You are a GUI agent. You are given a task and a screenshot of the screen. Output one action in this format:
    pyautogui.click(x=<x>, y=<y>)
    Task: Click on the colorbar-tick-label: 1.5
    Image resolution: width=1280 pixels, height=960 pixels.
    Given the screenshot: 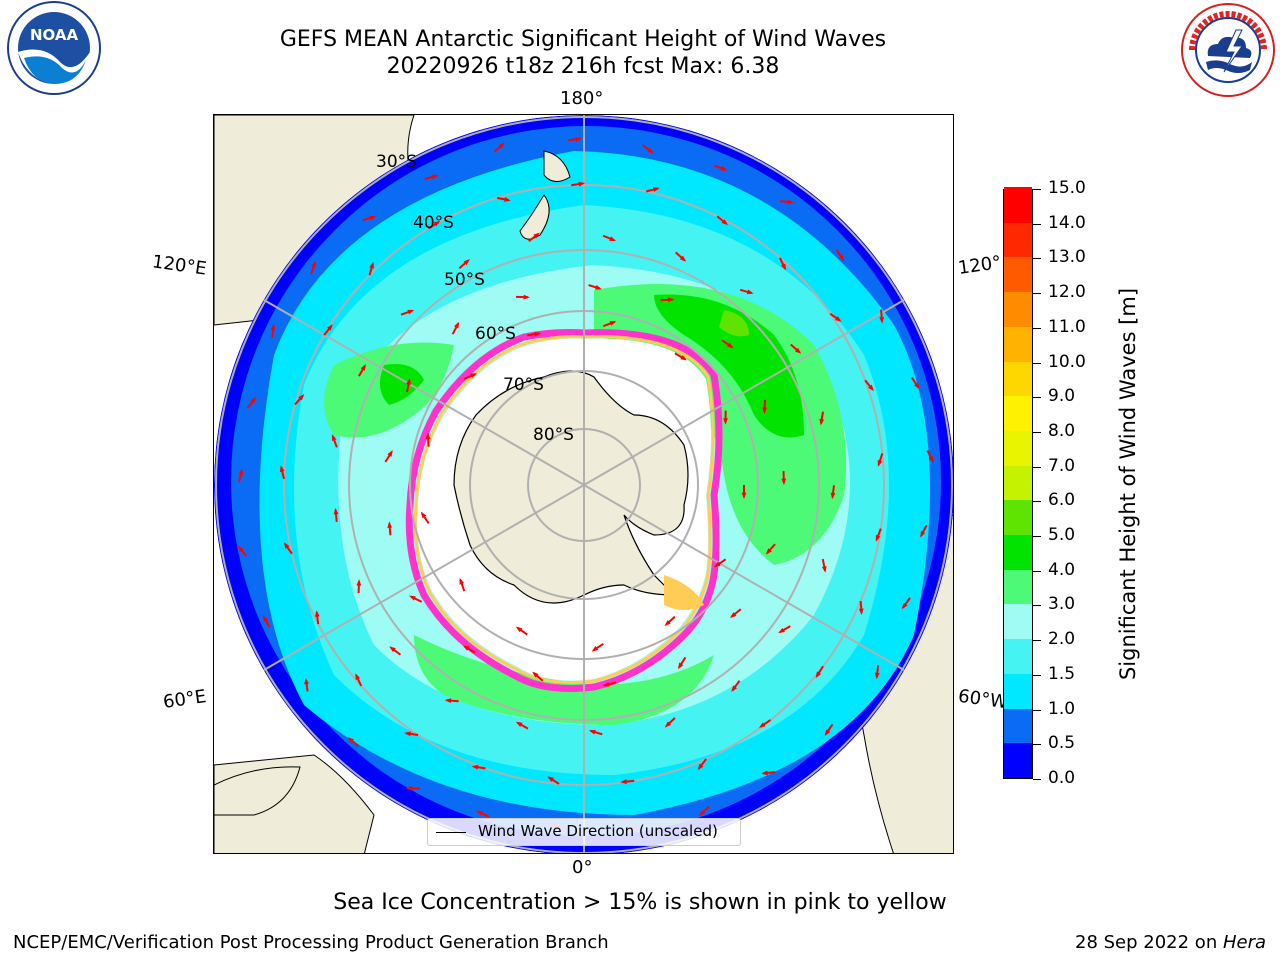 What is the action you would take?
    pyautogui.click(x=1062, y=673)
    